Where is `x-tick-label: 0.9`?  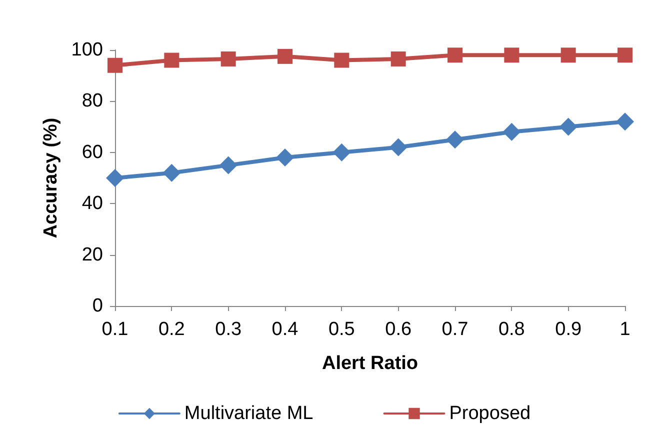
x-tick-label: 0.9 is located at coordinates (568, 329).